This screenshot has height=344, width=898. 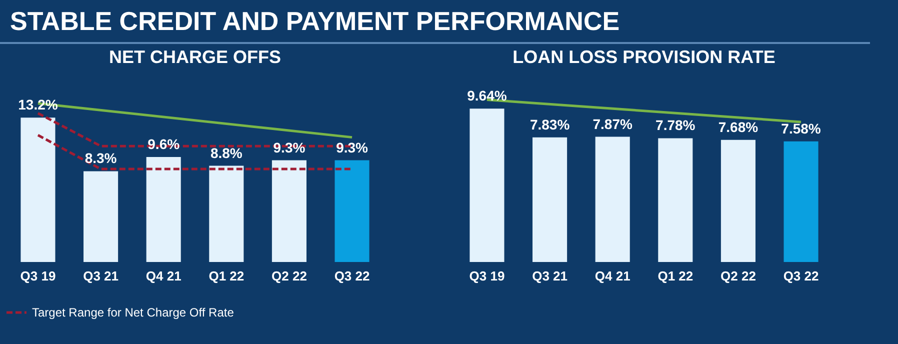 What do you see at coordinates (38, 104) in the screenshot?
I see `data-label: 13.2%` at bounding box center [38, 104].